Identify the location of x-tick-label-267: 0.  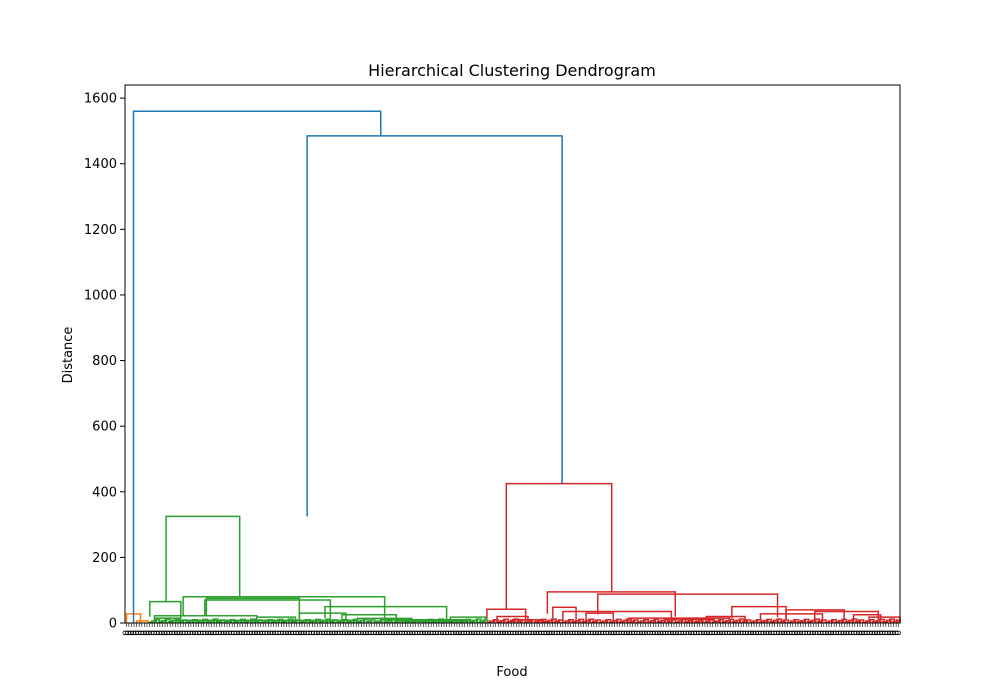
(817, 633).